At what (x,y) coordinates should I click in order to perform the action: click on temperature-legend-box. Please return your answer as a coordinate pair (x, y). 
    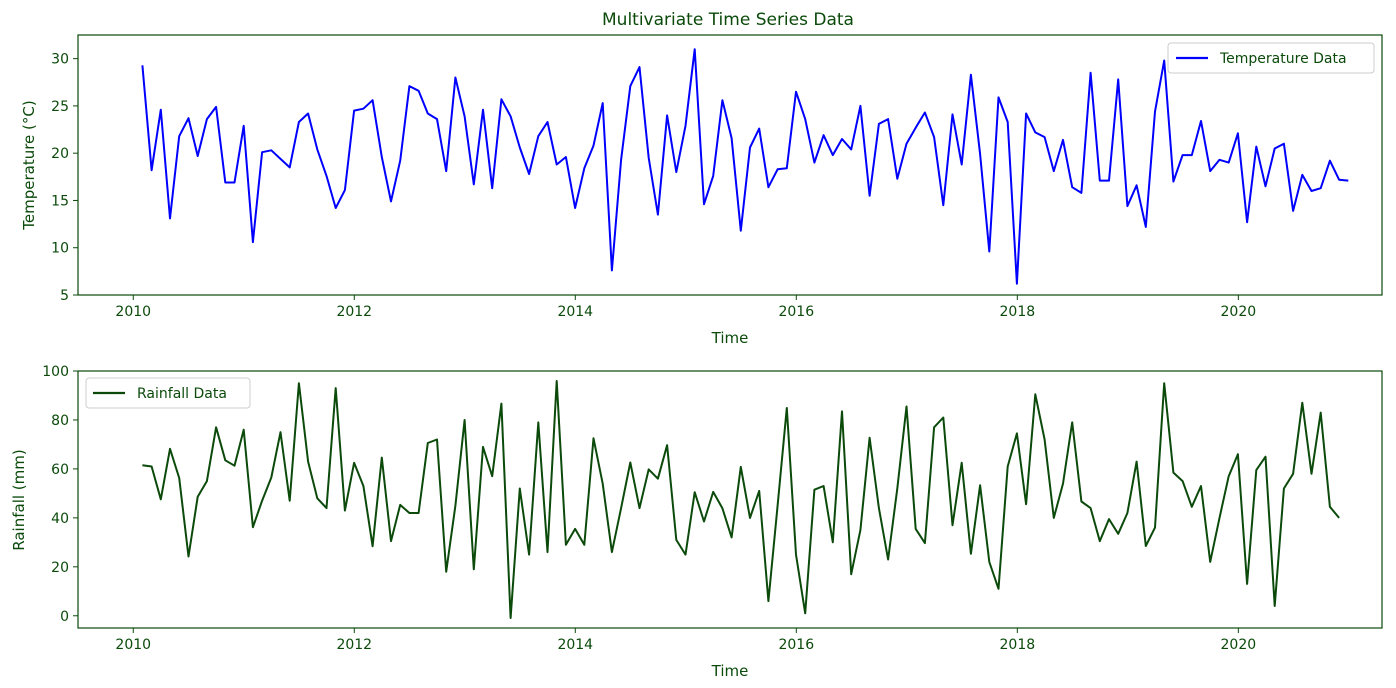
    Looking at the image, I should click on (1271, 58).